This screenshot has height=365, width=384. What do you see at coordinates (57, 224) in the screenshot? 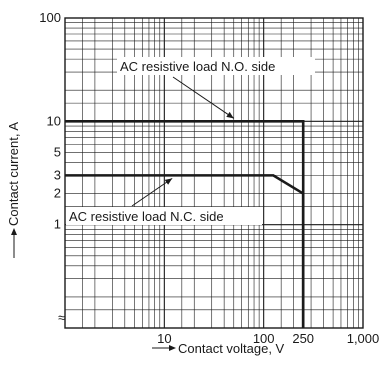
I see `y-tick-label: 1` at bounding box center [57, 224].